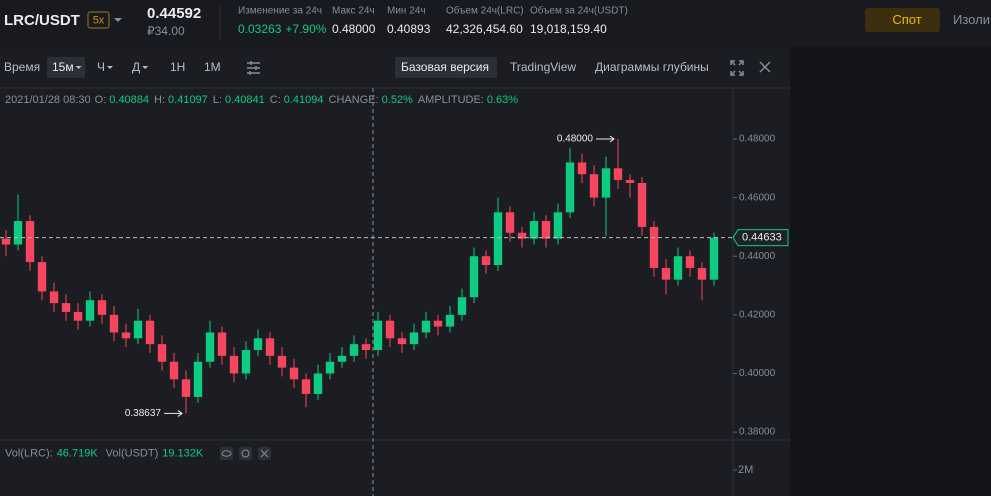 This screenshot has height=496, width=991. I want to click on tab: Спот, so click(906, 19).